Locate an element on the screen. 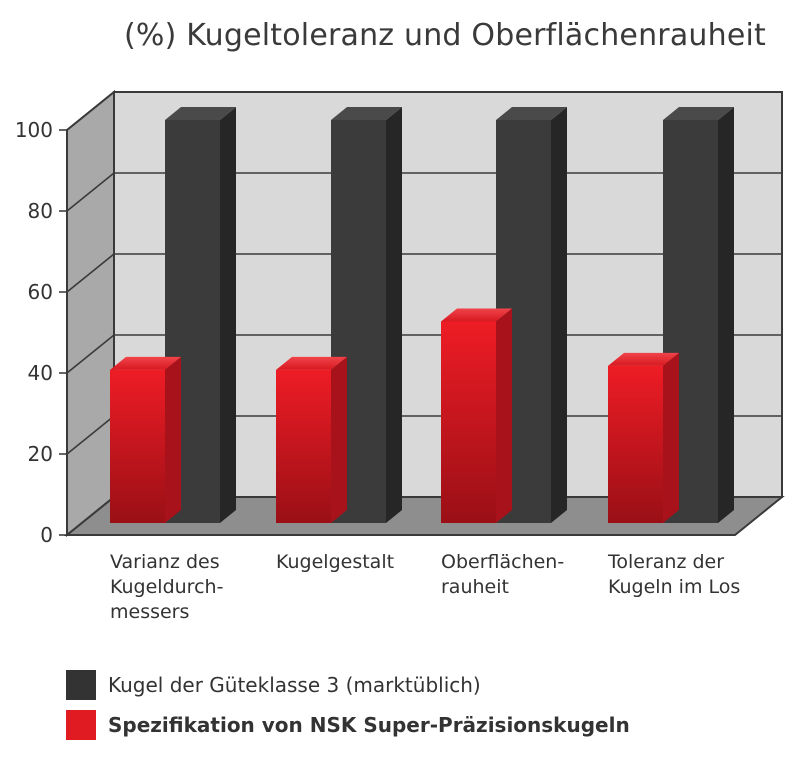 The width and height of the screenshot is (800, 762). x-tick-label-line: Kugelgestalt is located at coordinates (335, 562).